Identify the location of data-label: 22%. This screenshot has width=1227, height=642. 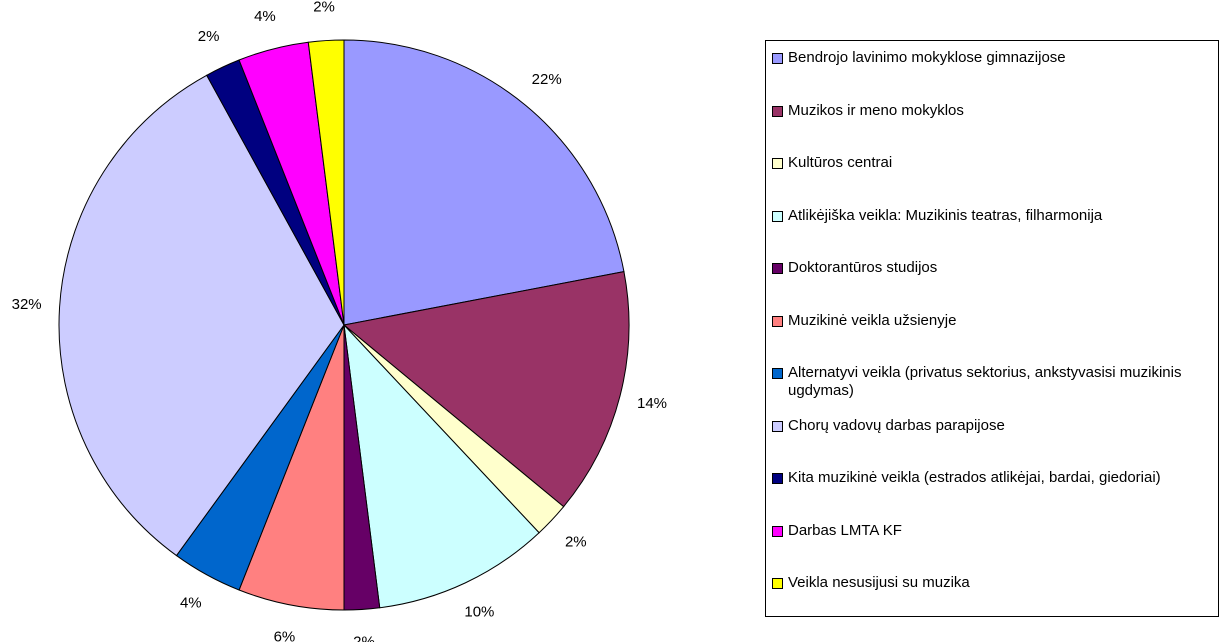
(547, 79).